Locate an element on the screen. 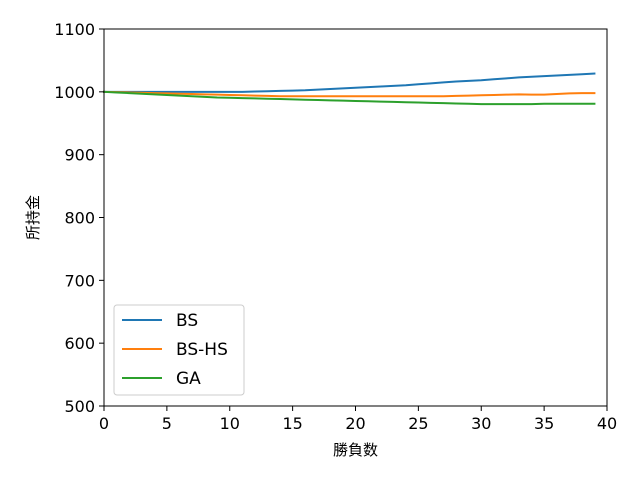 The width and height of the screenshot is (640, 480). x-axis-ticks: 0 5 10 15 20 25 30 35 40 is located at coordinates (358, 419).